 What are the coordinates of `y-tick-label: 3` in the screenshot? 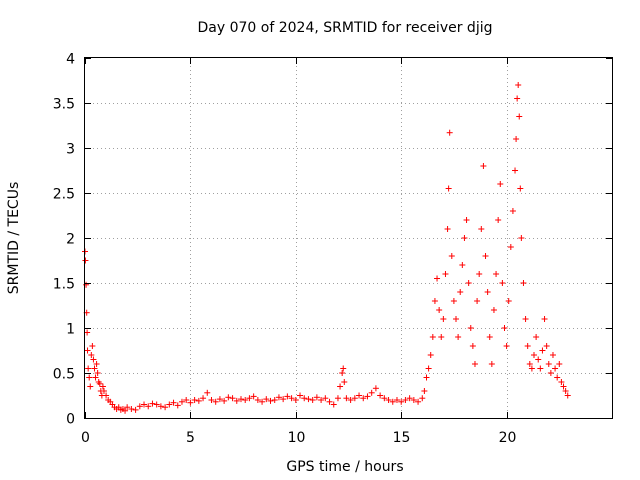 It's located at (70, 150).